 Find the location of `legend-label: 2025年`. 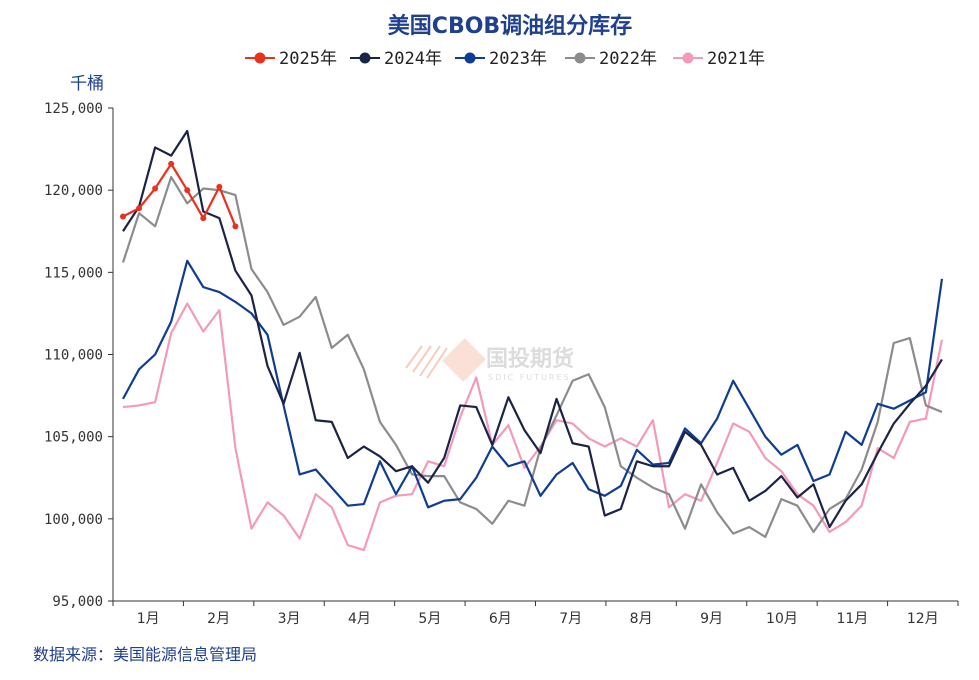

legend-label: 2025年 is located at coordinates (308, 59).